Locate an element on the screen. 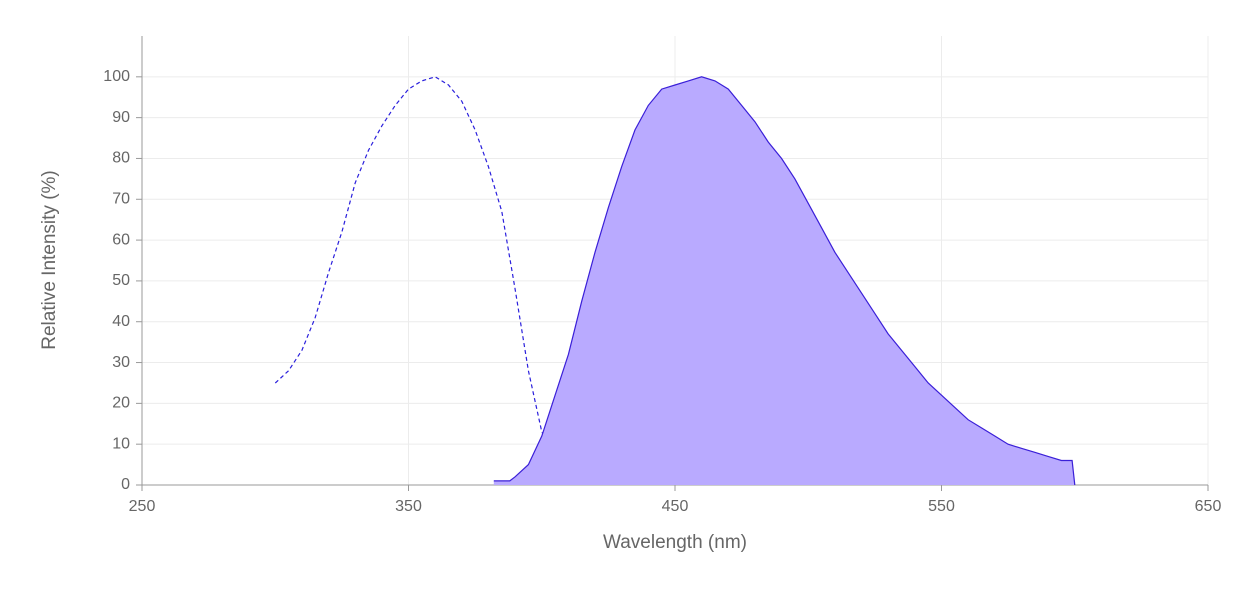 Image resolution: width=1256 pixels, height=589 pixels. y-tick-label: 60 is located at coordinates (121, 239).